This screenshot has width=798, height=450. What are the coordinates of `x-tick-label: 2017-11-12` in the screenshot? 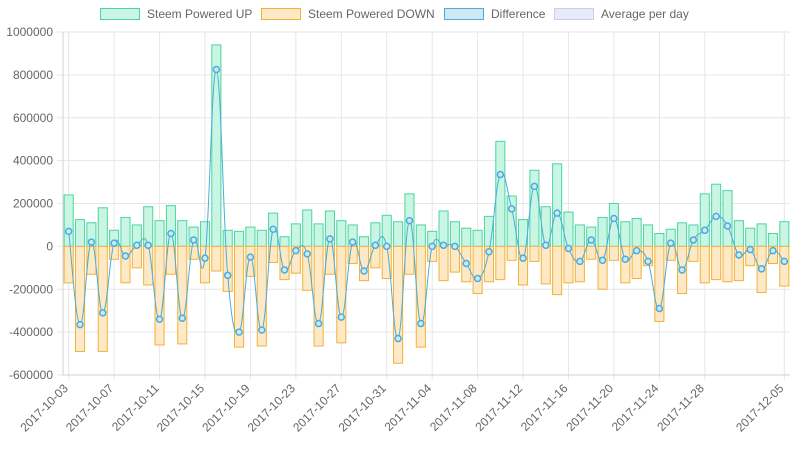 It's located at (498, 407).